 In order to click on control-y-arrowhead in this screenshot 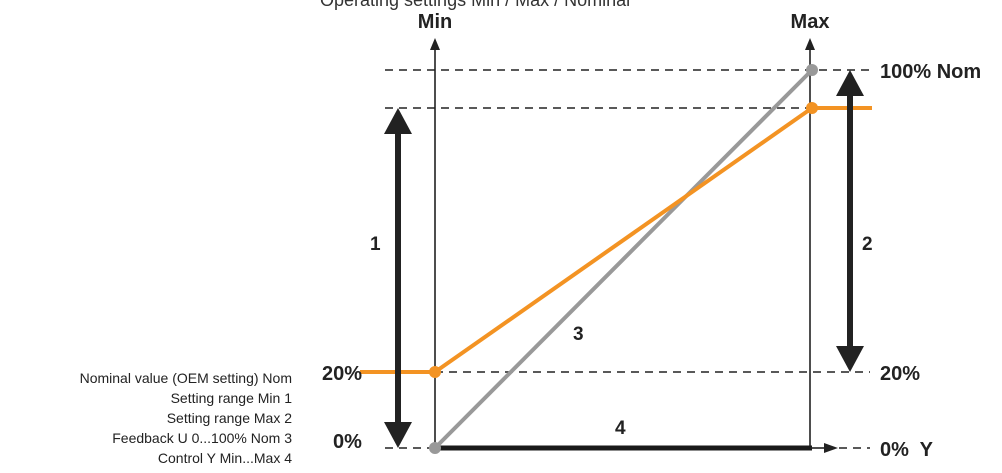, I will do `click(831, 448)`.